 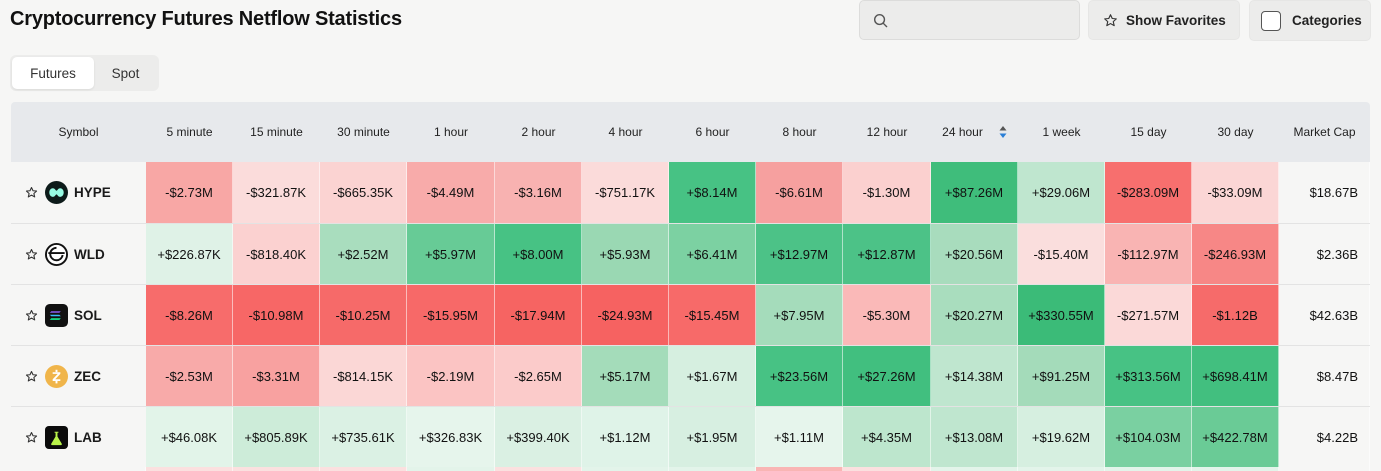 What do you see at coordinates (56, 192) in the screenshot?
I see `hype-logo-icon` at bounding box center [56, 192].